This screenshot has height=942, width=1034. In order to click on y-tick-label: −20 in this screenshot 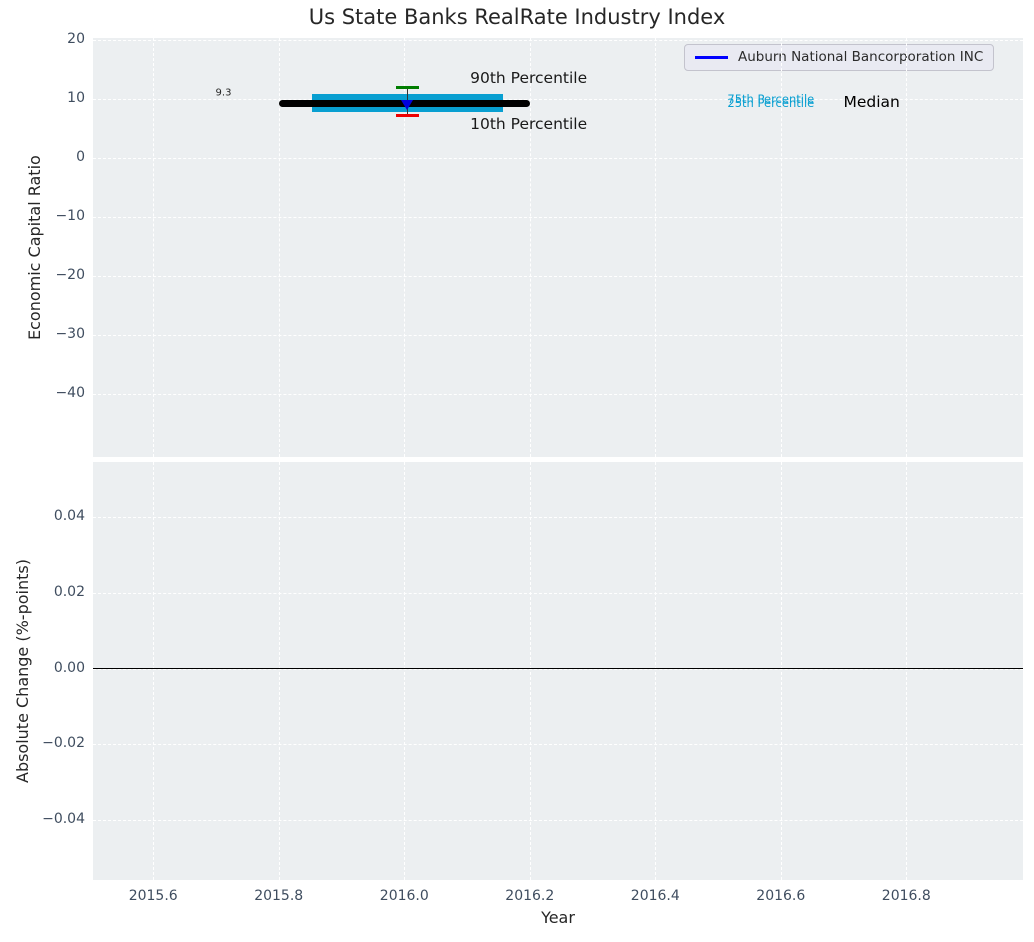, I will do `click(70, 275)`.